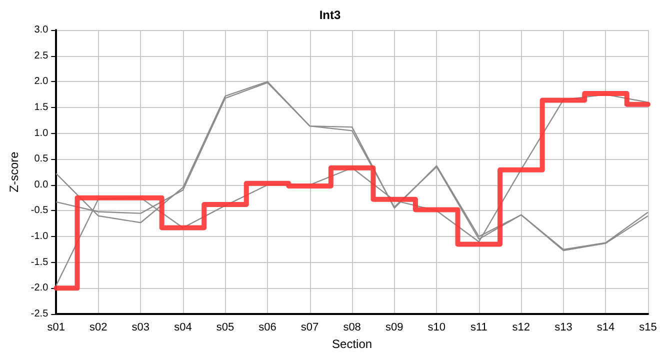 Image resolution: width=660 pixels, height=360 pixels. What do you see at coordinates (41, 56) in the screenshot?
I see `y-tick-label: 2.5` at bounding box center [41, 56].